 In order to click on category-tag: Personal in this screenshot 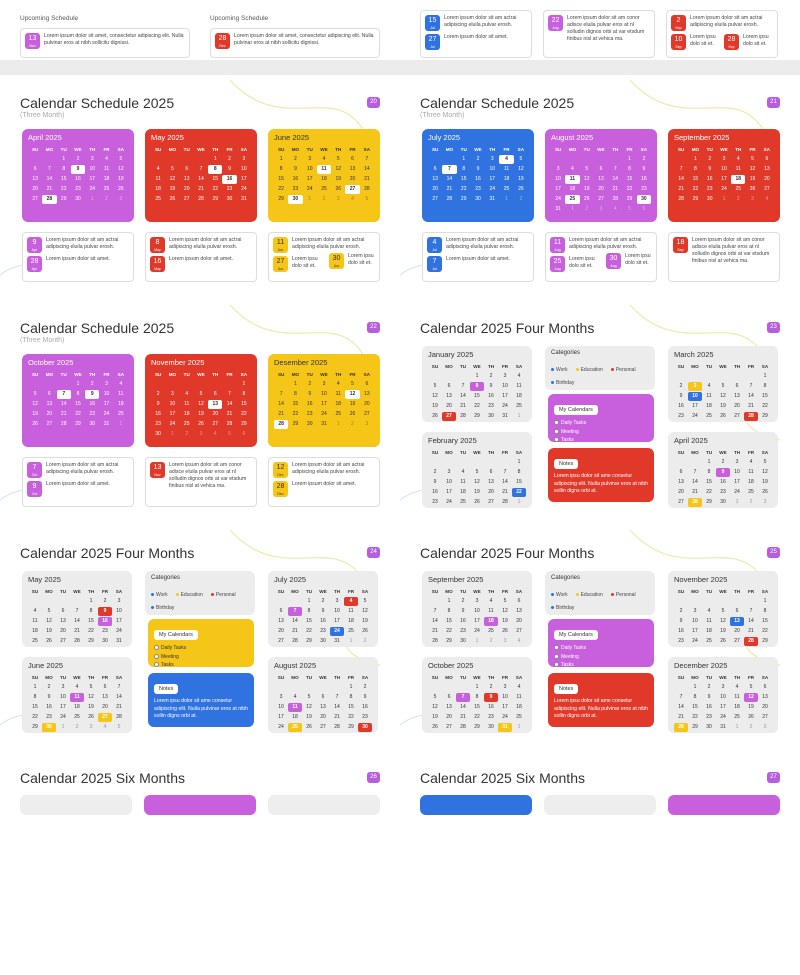, I will do `click(623, 595)`.